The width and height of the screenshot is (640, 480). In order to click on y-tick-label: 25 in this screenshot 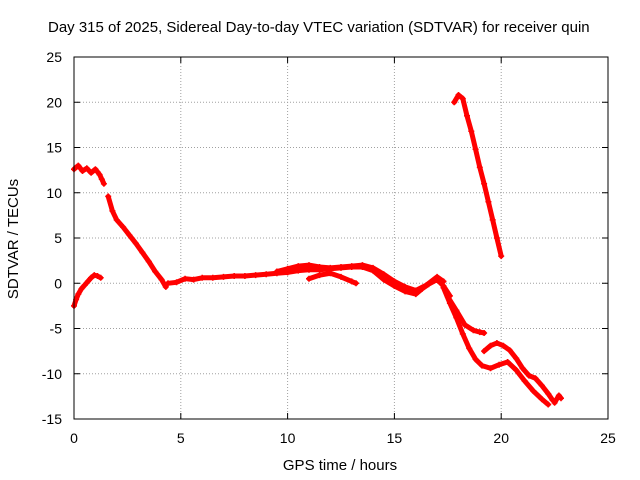, I will do `click(54, 57)`.